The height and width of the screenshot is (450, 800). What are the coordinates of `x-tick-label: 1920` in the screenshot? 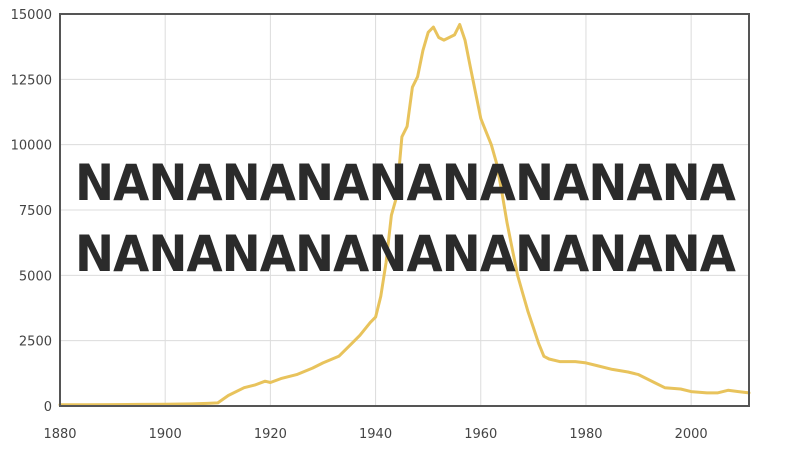 It's located at (270, 434).